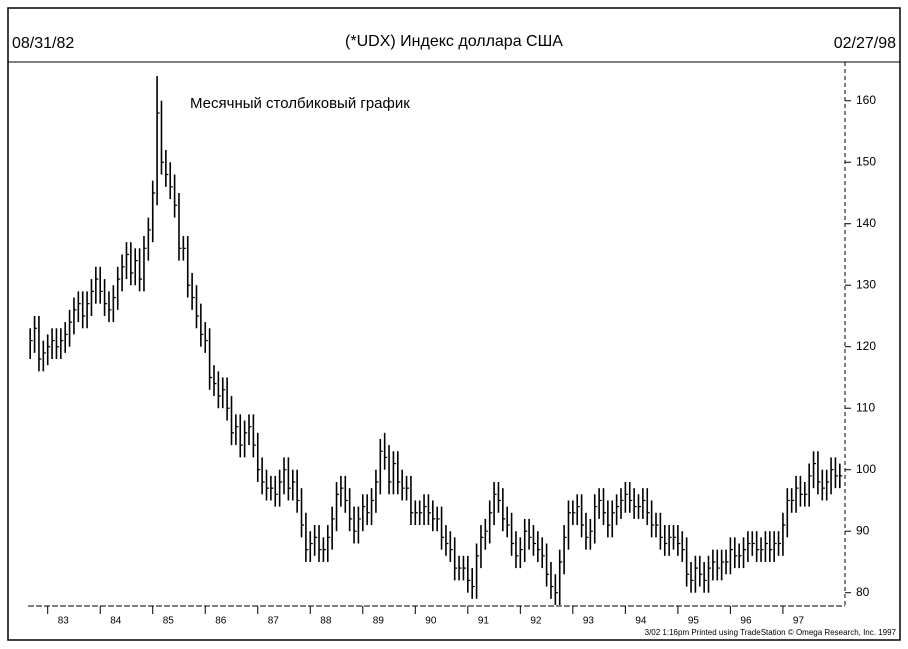 The width and height of the screenshot is (908, 649). Describe the element at coordinates (221, 621) in the screenshot. I see `x-tick-label: 86` at that location.